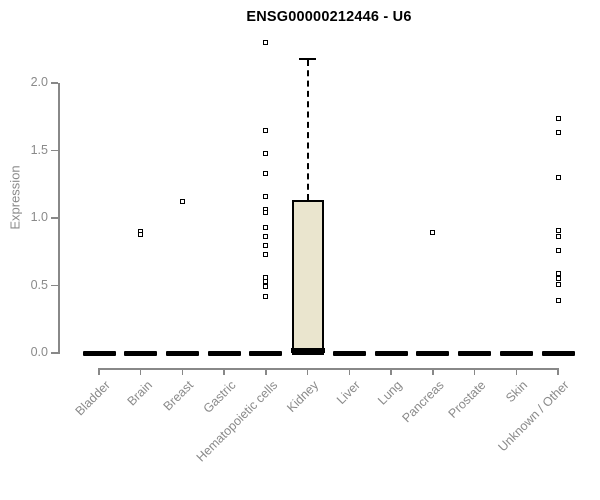  Describe the element at coordinates (178, 396) in the screenshot. I see `x-tick-label: Breast` at that location.